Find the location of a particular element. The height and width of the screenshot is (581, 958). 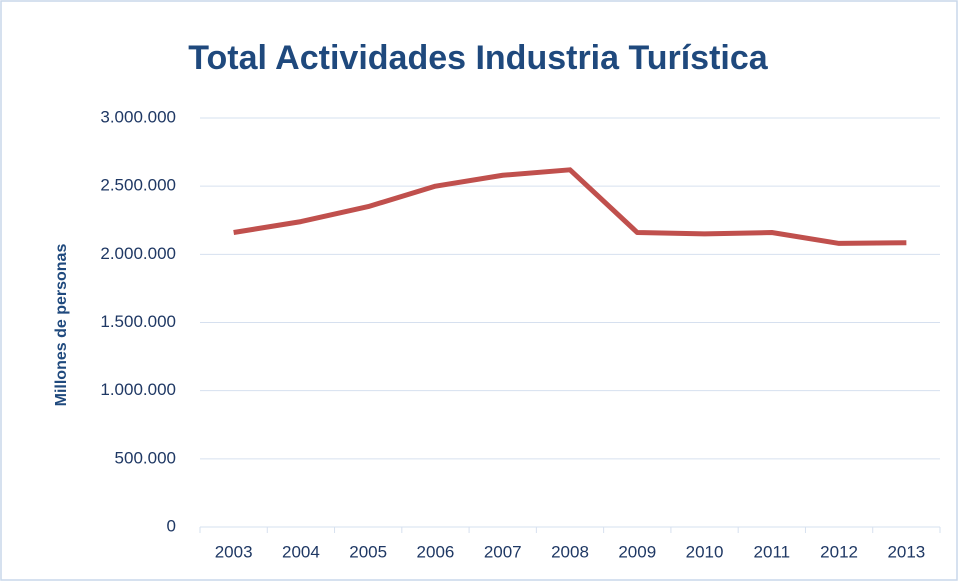

x-tick-label: 2009 is located at coordinates (637, 551).